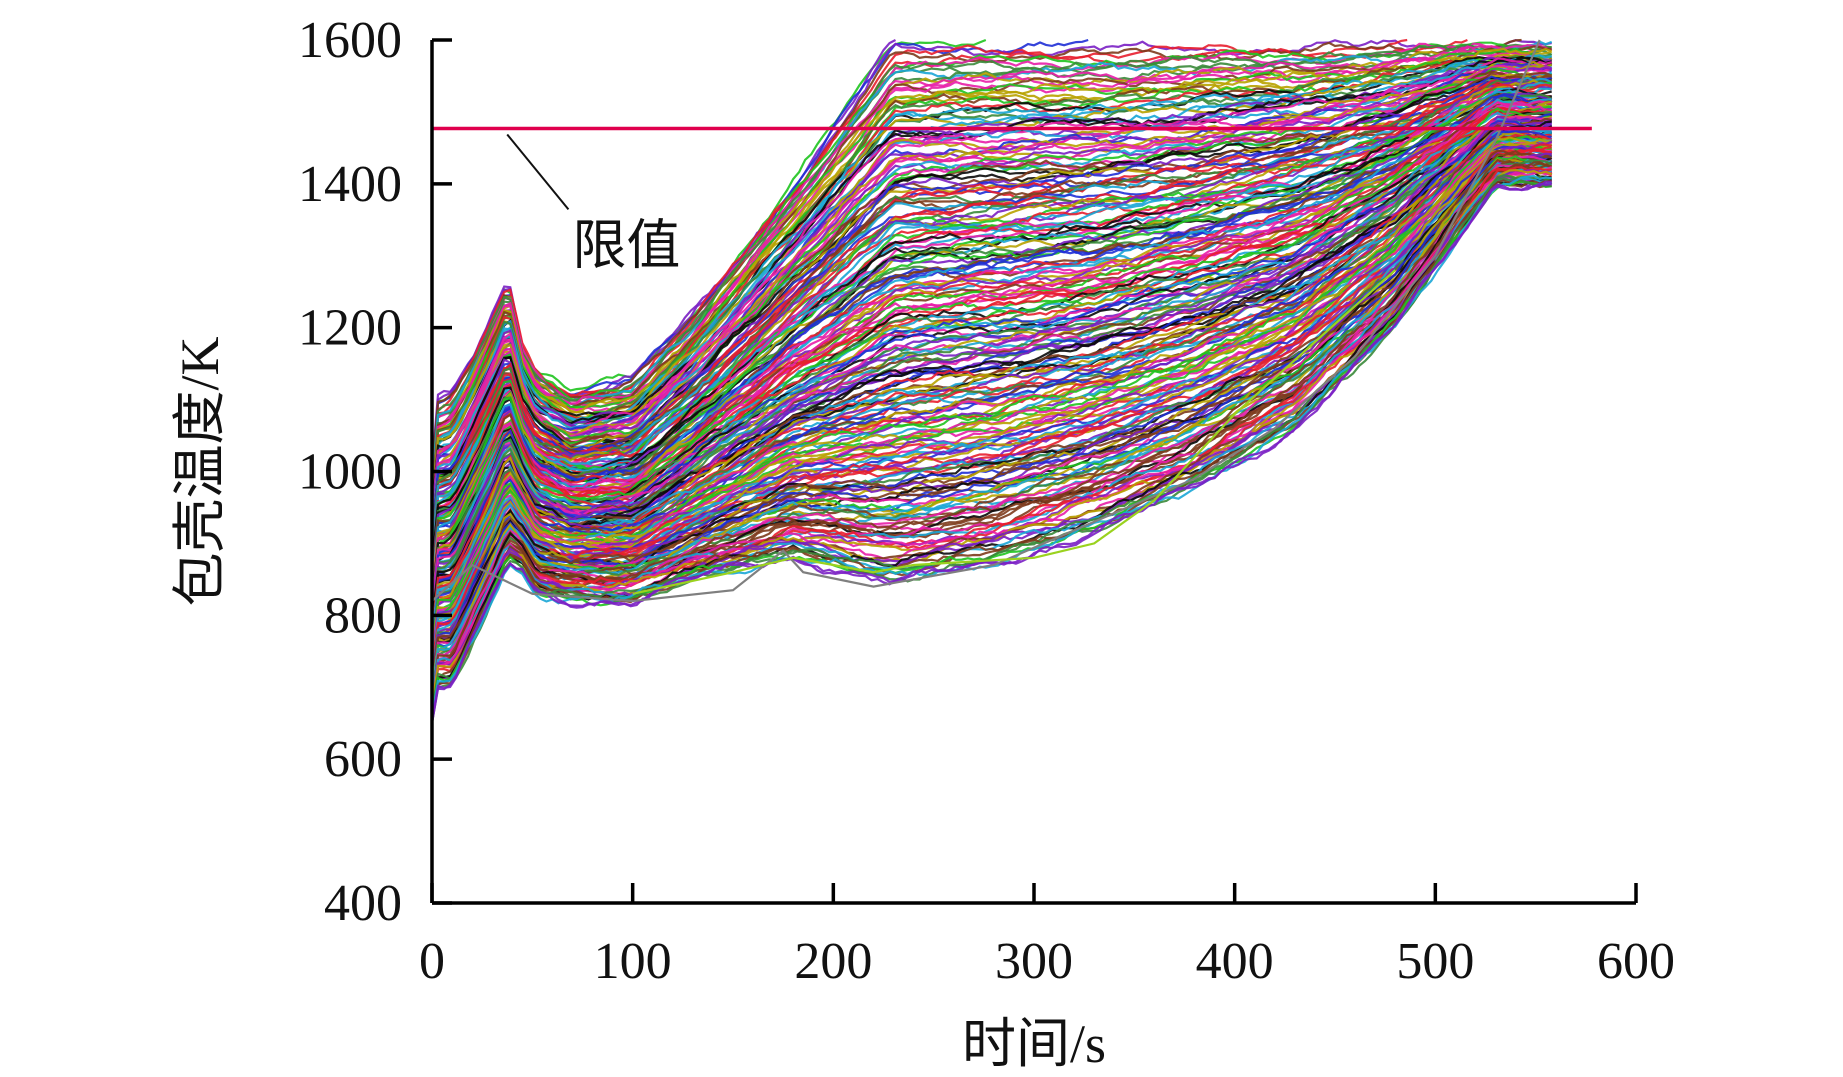 Image resolution: width=1843 pixels, height=1077 pixels. Describe the element at coordinates (350, 184) in the screenshot. I see `y-tick-label: 1400` at that location.